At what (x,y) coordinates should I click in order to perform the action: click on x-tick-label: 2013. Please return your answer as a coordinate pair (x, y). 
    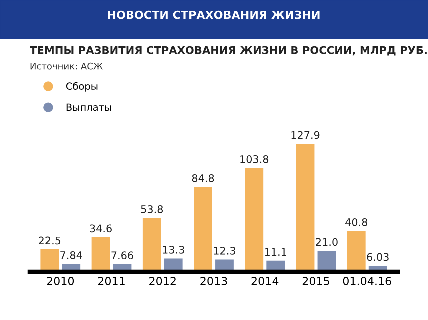
    Looking at the image, I should click on (214, 281).